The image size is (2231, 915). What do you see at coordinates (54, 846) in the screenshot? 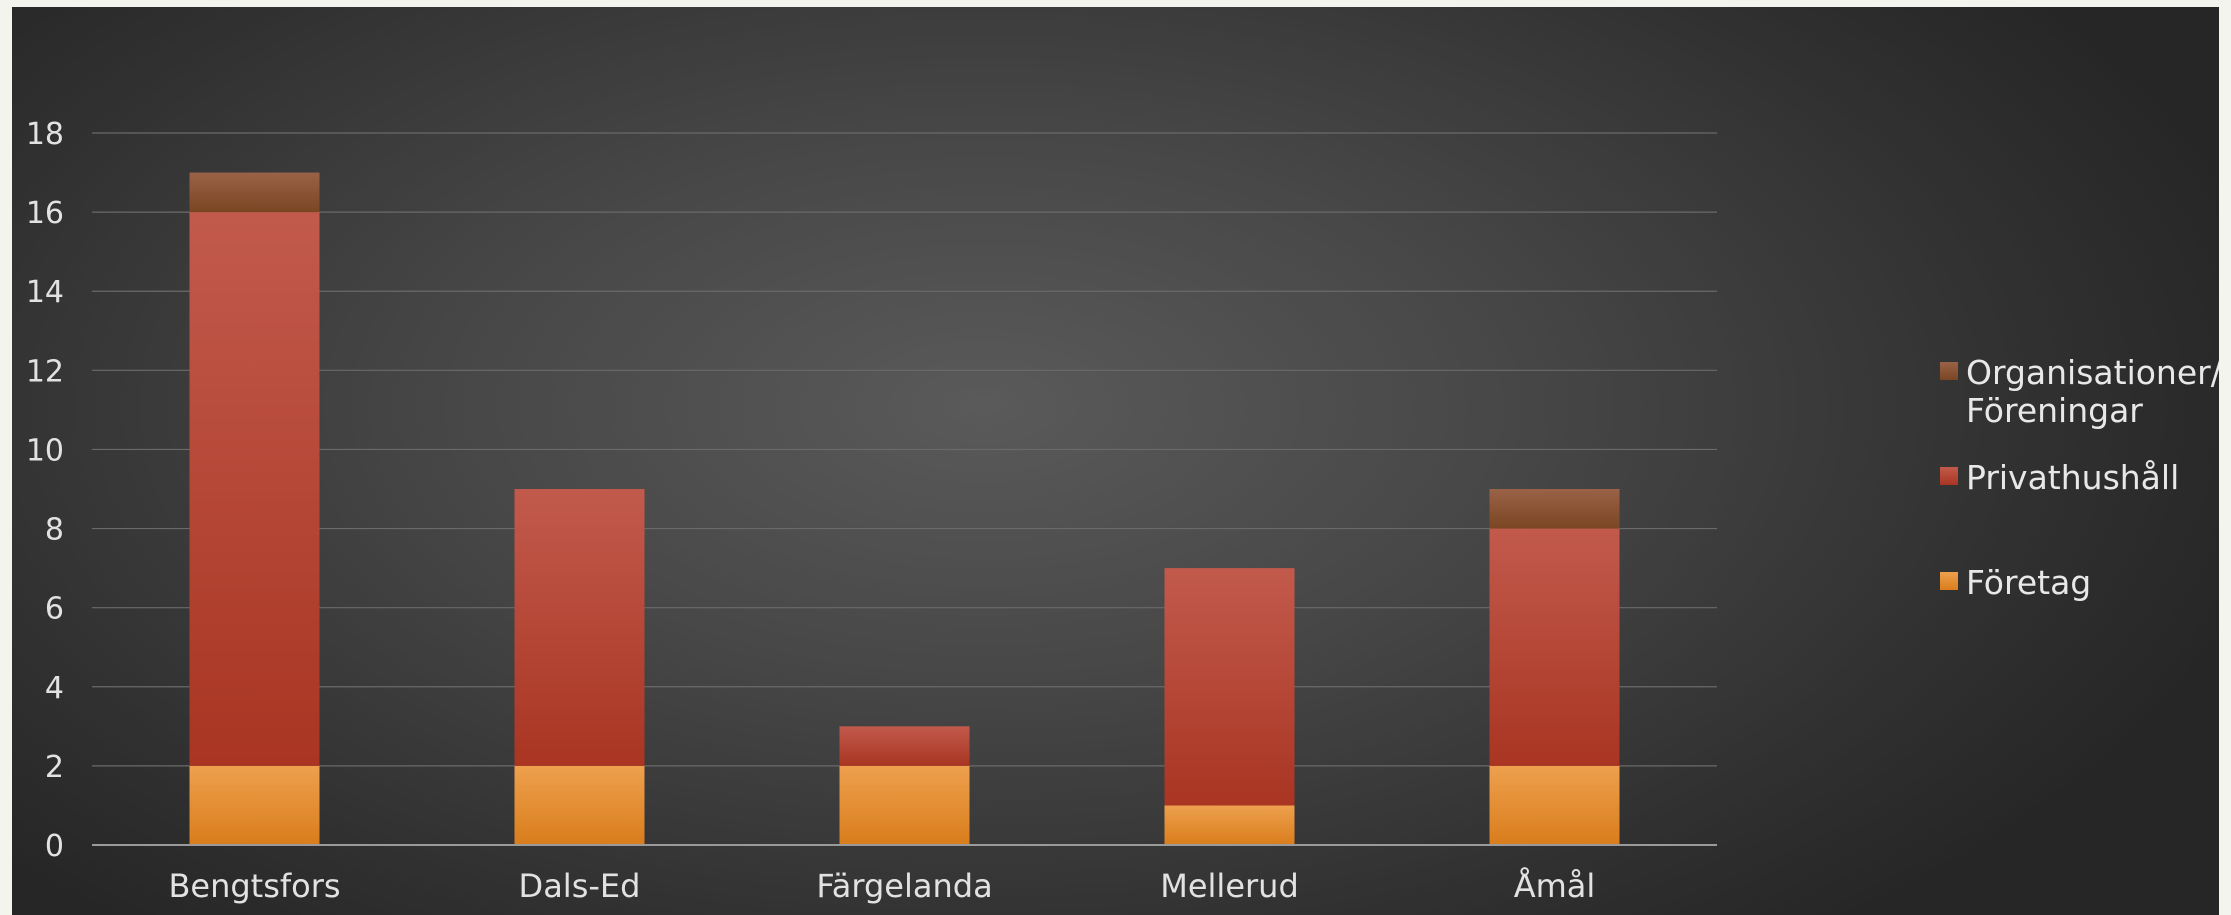
I see `y-tick-label: 0` at bounding box center [54, 846].